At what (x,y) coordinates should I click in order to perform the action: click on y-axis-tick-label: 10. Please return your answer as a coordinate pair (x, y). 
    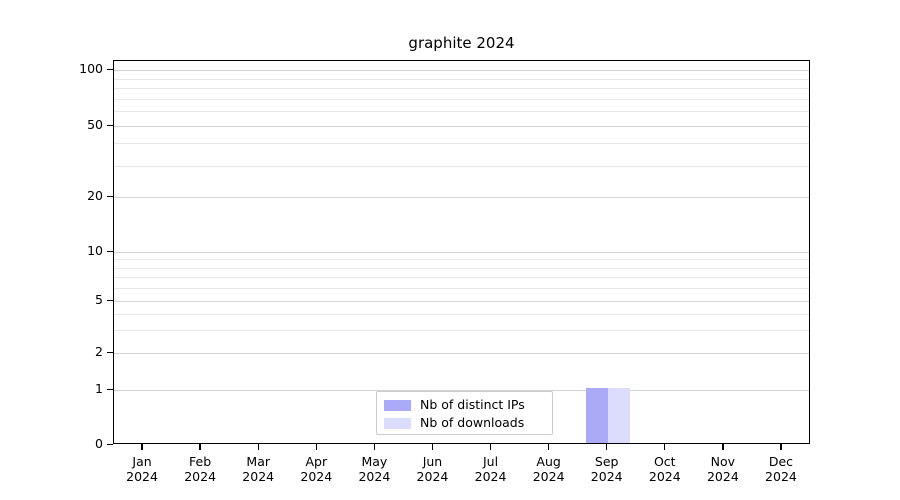
    Looking at the image, I should click on (95, 250).